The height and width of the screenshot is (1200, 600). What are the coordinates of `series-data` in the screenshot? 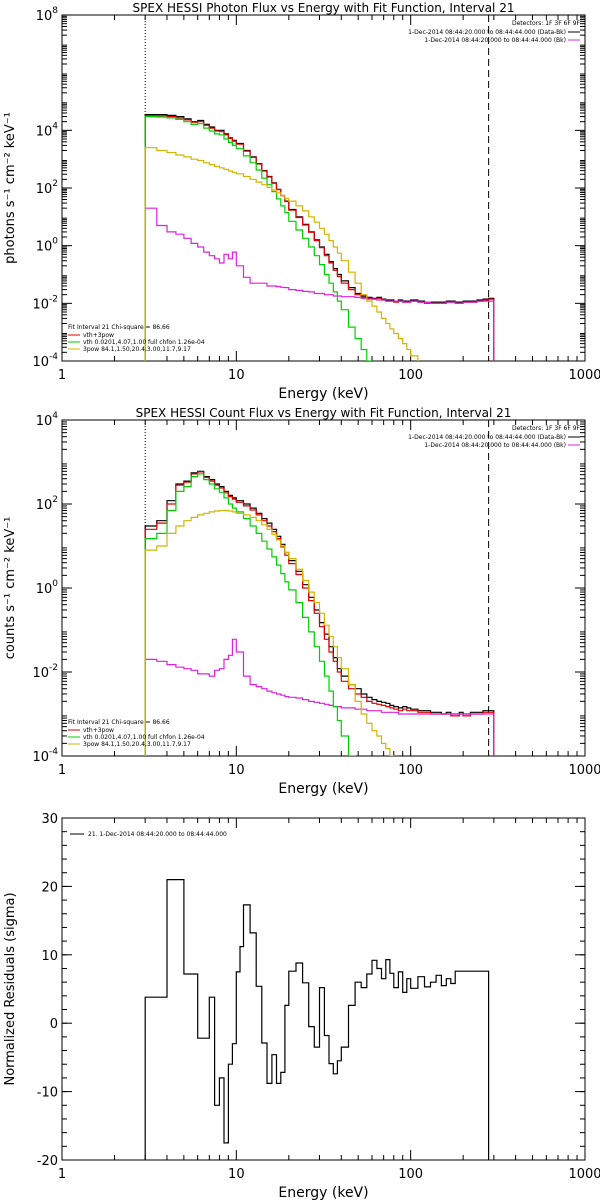 It's located at (319, 237).